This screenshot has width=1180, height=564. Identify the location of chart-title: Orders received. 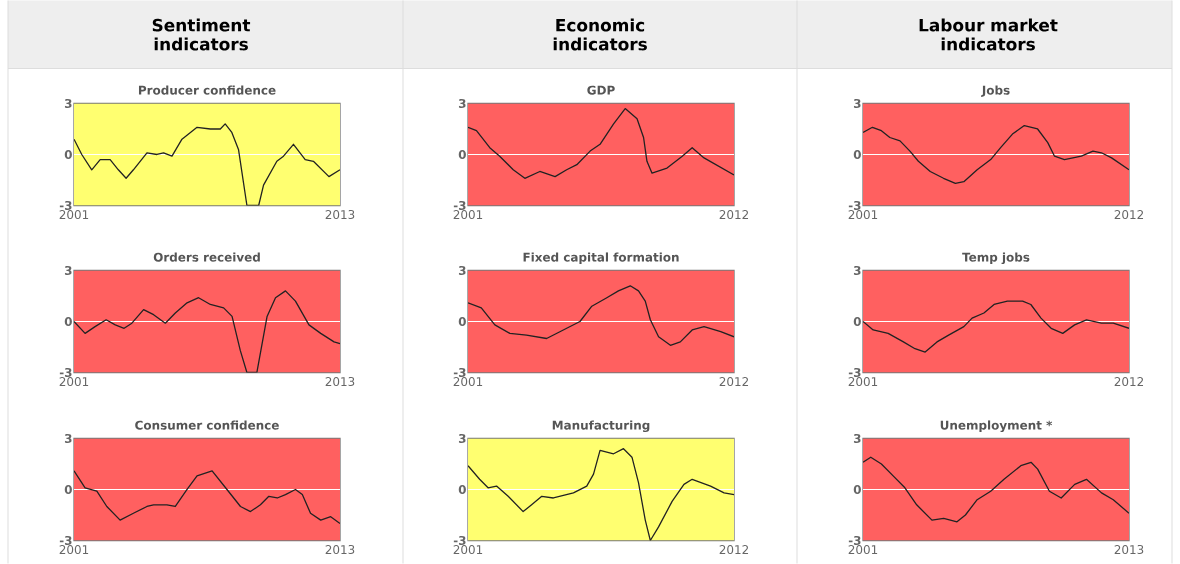
(206, 257).